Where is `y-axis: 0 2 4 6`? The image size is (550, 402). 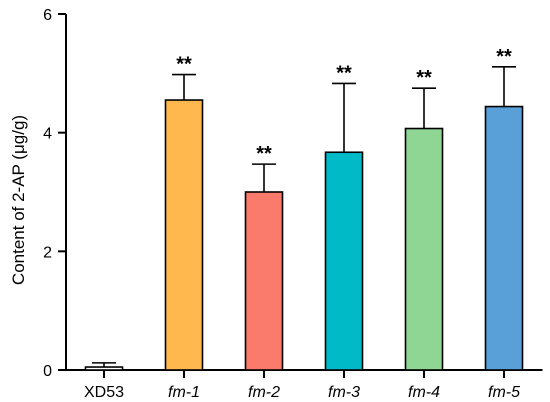
y-axis: 0 2 4 6 is located at coordinates (55, 193).